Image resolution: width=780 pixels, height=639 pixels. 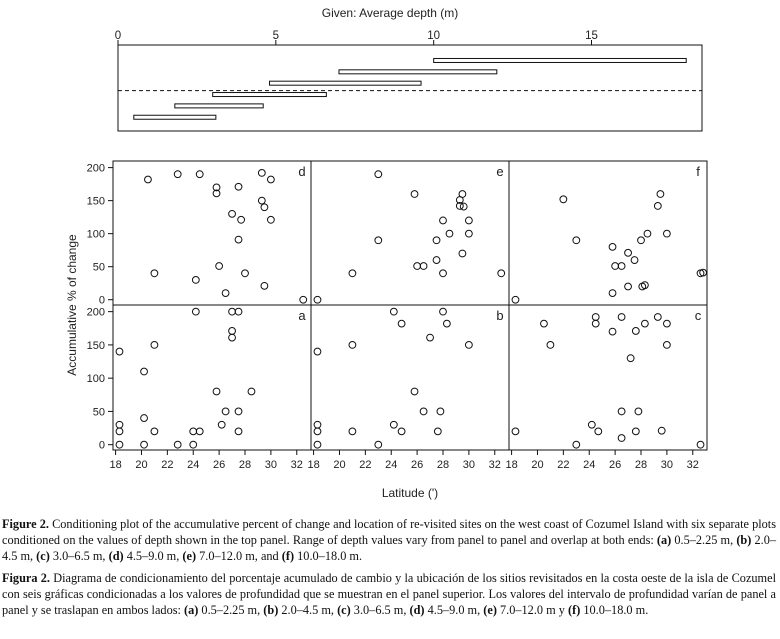 What do you see at coordinates (490, 610) in the screenshot?
I see `caption-es-key-4: (e)` at bounding box center [490, 610].